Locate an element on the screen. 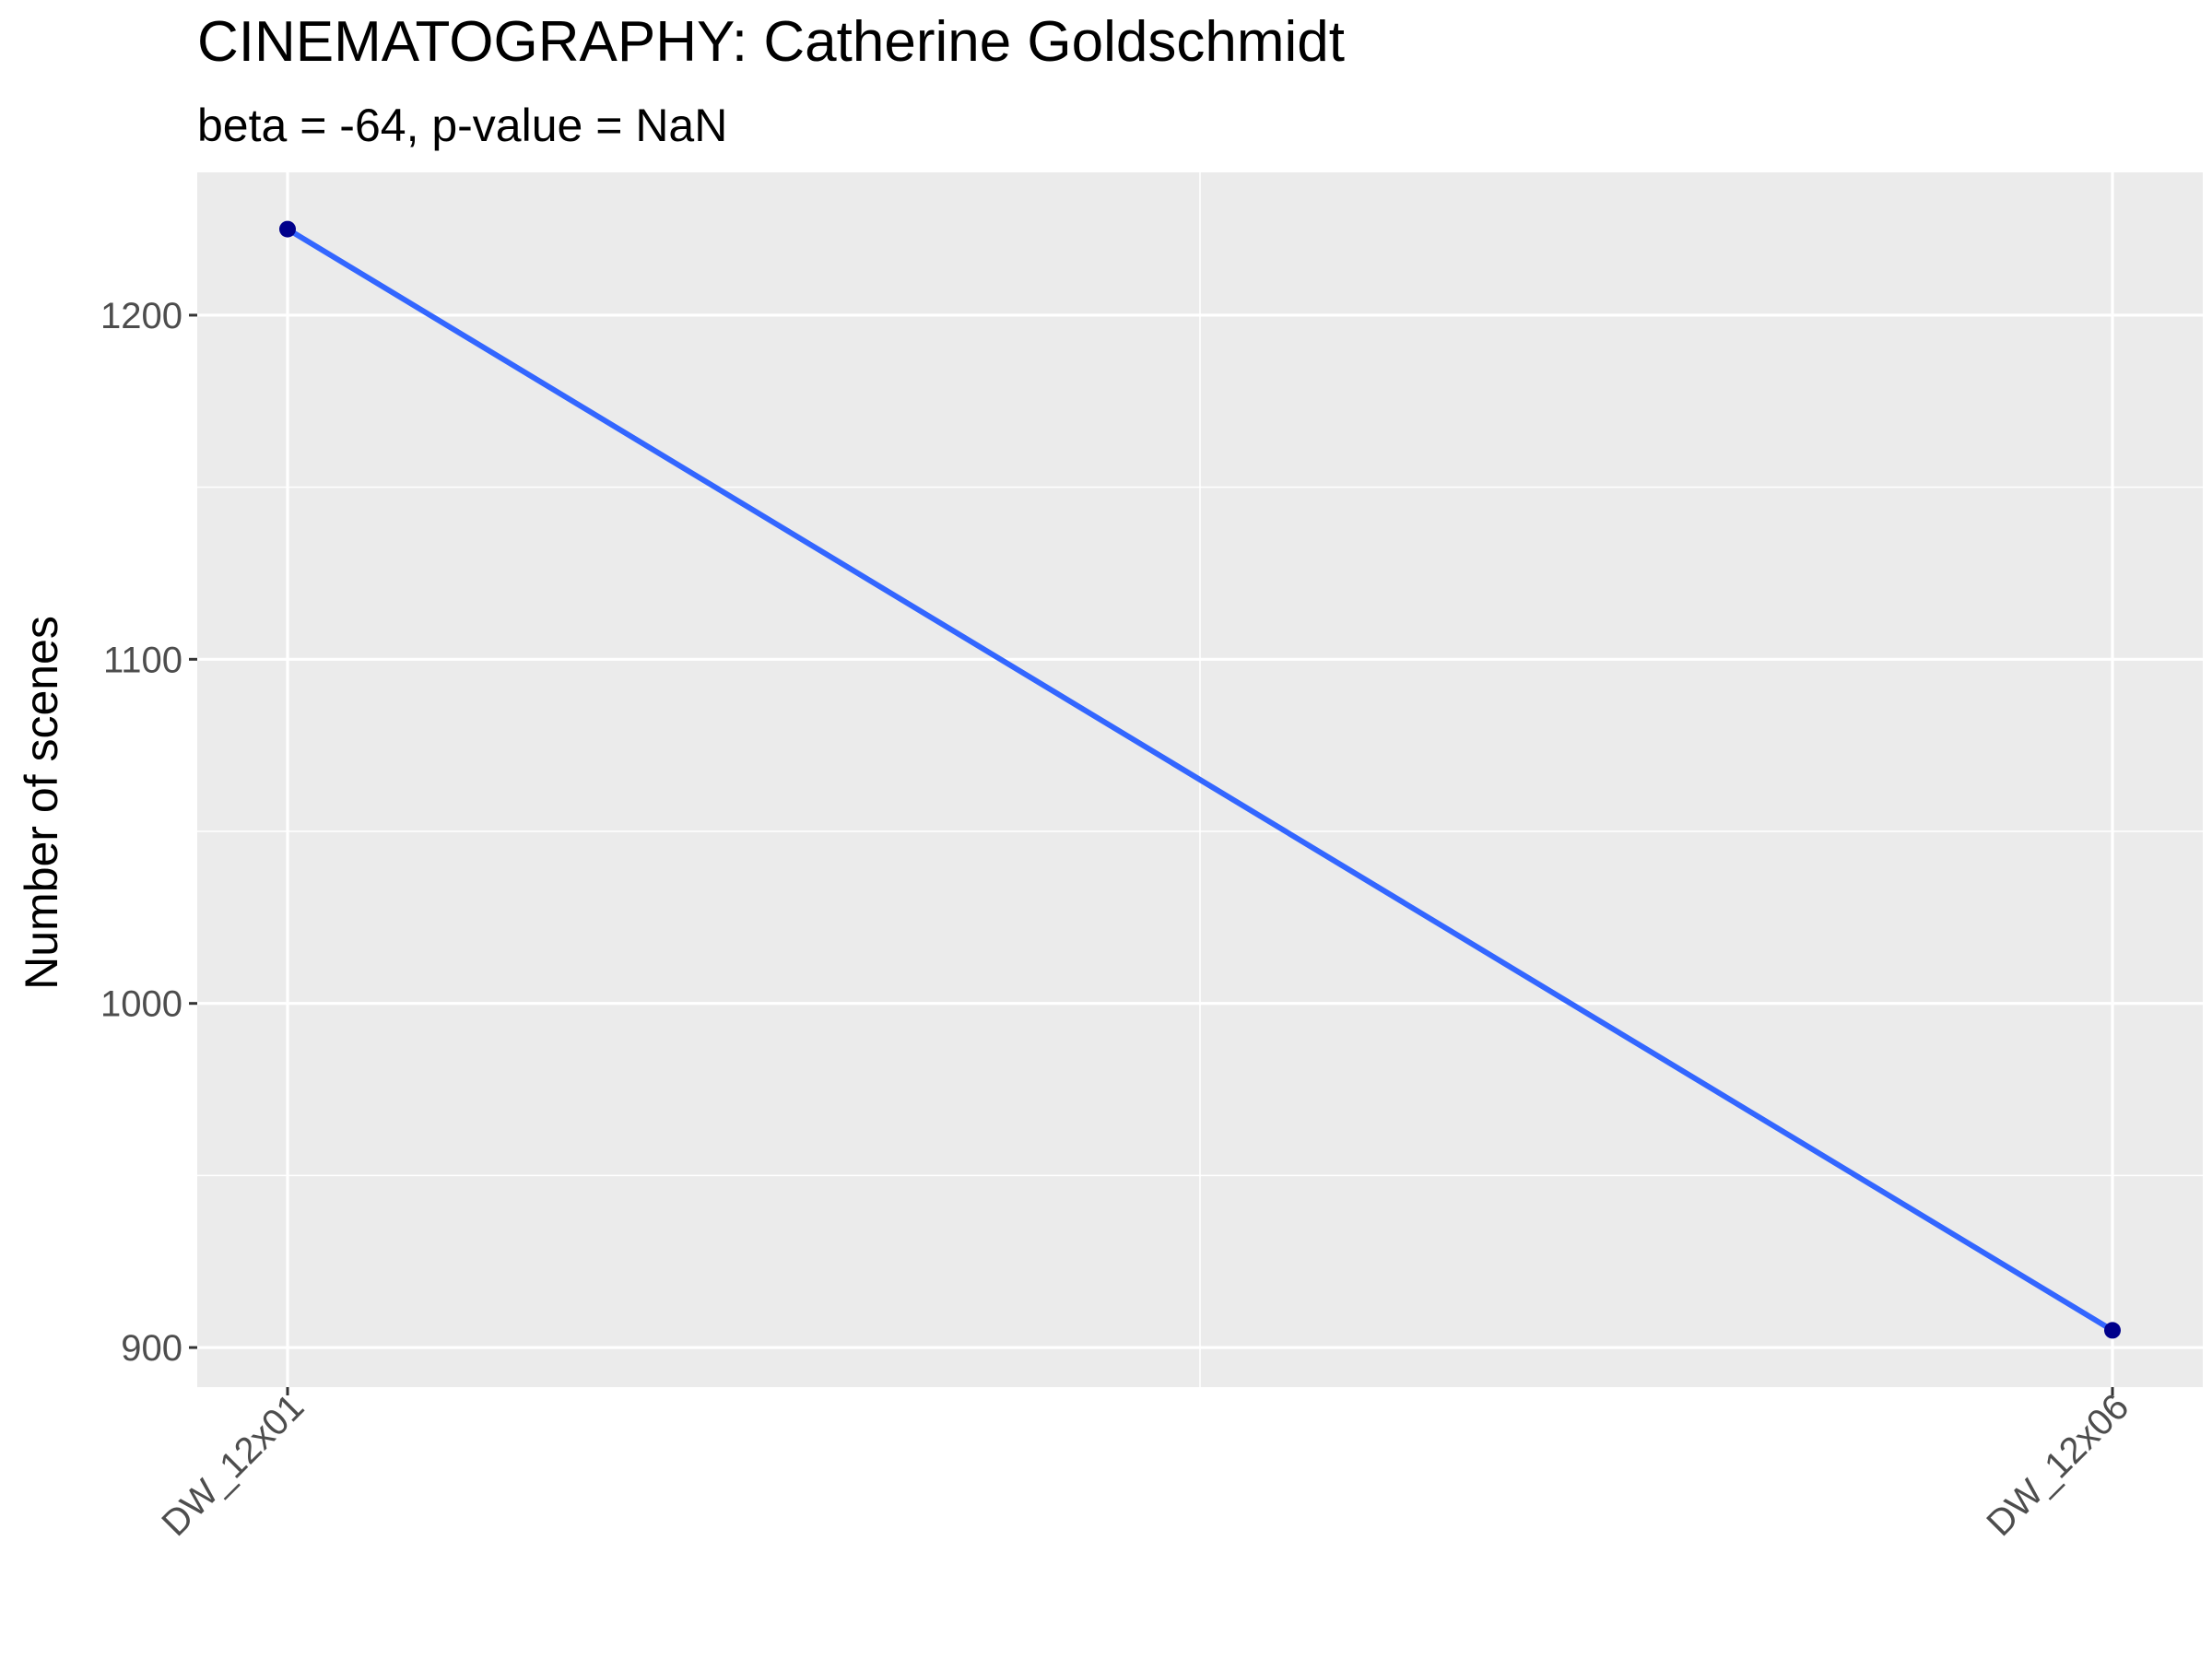 This screenshot has height=1659, width=2212. x-tick-label: DW_12x01 is located at coordinates (233, 1465).